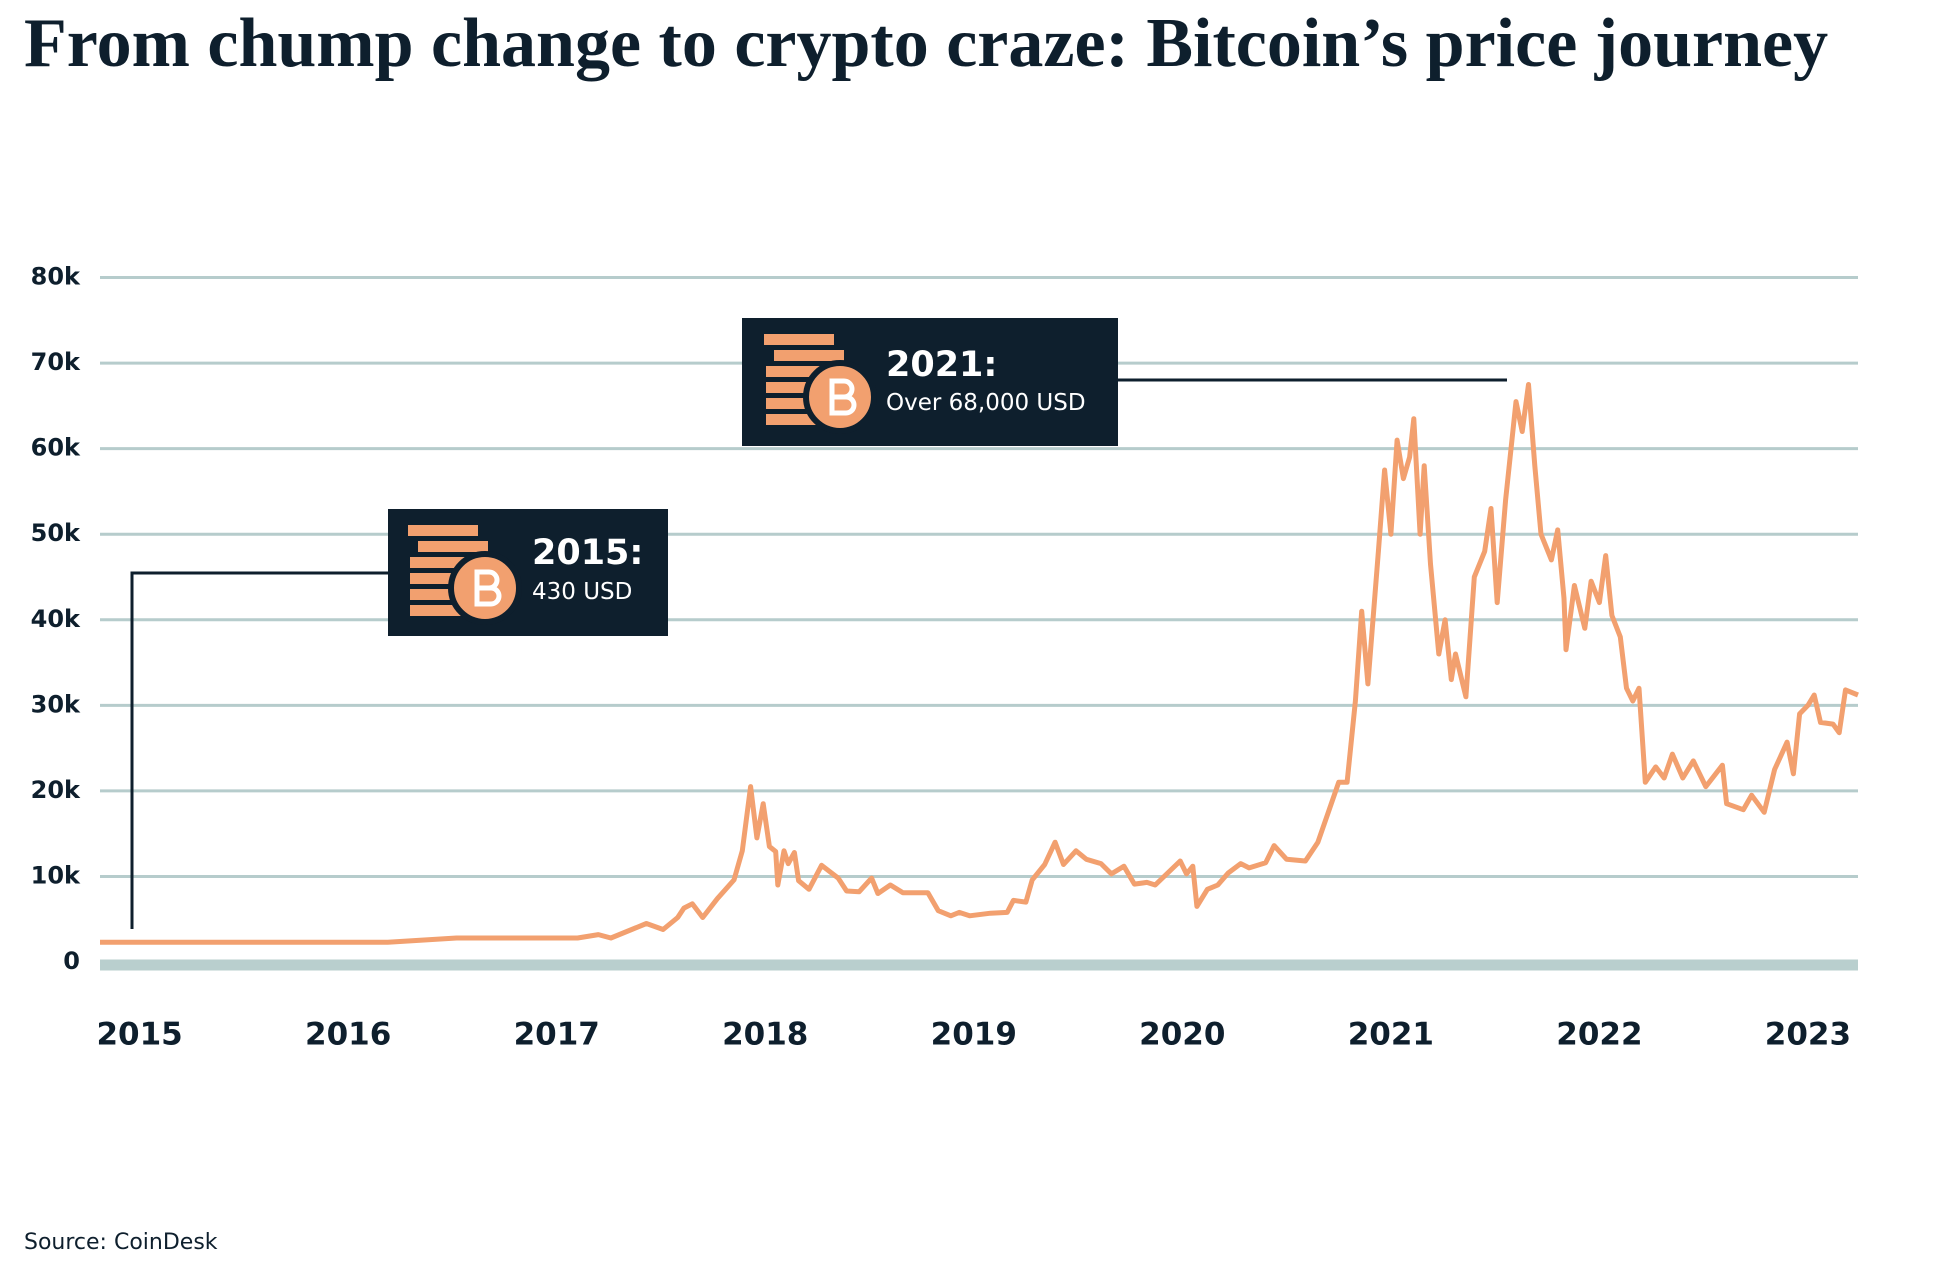 The image size is (1940, 1271). Describe the element at coordinates (557, 1035) in the screenshot. I see `x-tick-label: 2017` at that location.